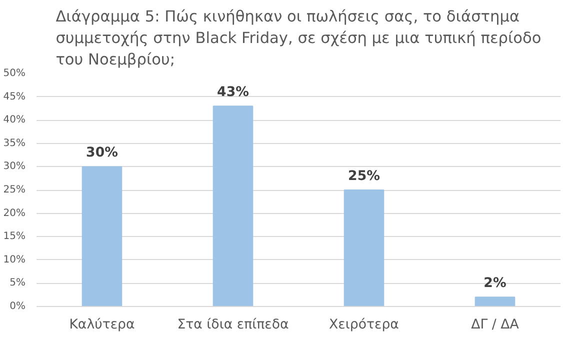 The width and height of the screenshot is (576, 341). What do you see at coordinates (18, 306) in the screenshot?
I see `y-tick-label: 0%` at bounding box center [18, 306].